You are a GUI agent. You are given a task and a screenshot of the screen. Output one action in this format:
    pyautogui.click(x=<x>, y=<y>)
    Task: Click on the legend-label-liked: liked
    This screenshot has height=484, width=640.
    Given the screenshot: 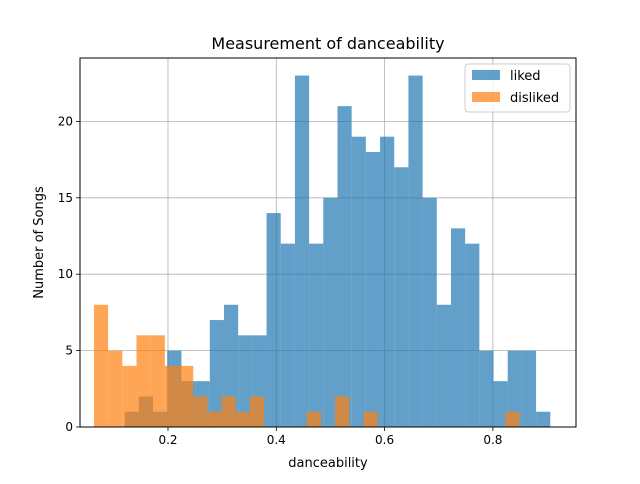 What is the action you would take?
    pyautogui.click(x=525, y=76)
    